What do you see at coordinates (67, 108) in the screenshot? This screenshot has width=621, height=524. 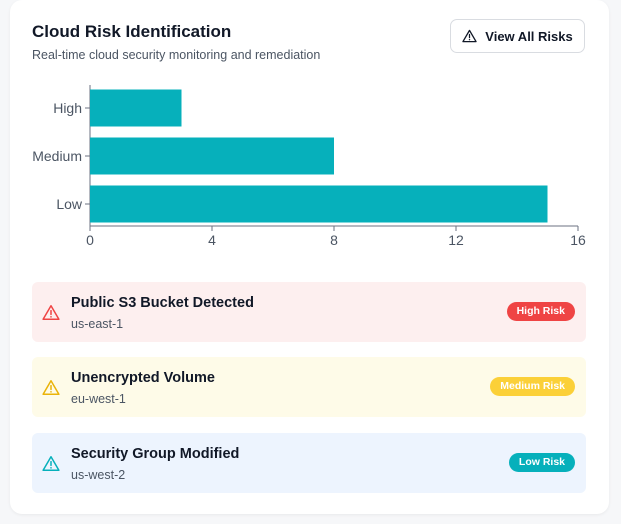 I see `y-tick-label: High` at bounding box center [67, 108].